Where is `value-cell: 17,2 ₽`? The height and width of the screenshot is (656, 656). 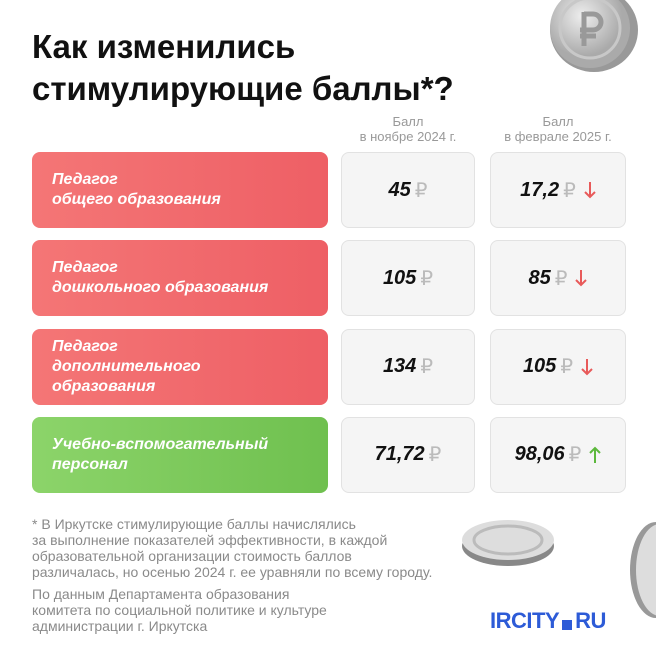
value-cell: 17,2 ₽ is located at coordinates (558, 190).